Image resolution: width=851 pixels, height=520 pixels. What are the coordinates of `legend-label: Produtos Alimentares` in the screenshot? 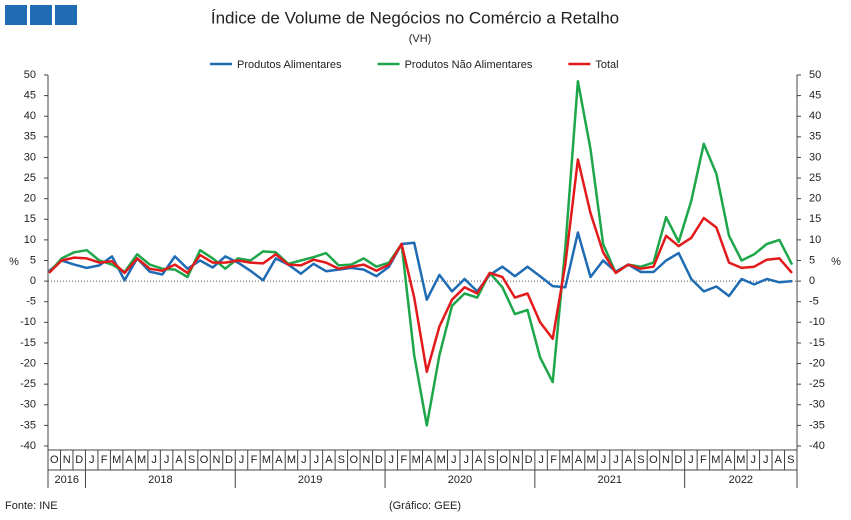 It's located at (289, 65).